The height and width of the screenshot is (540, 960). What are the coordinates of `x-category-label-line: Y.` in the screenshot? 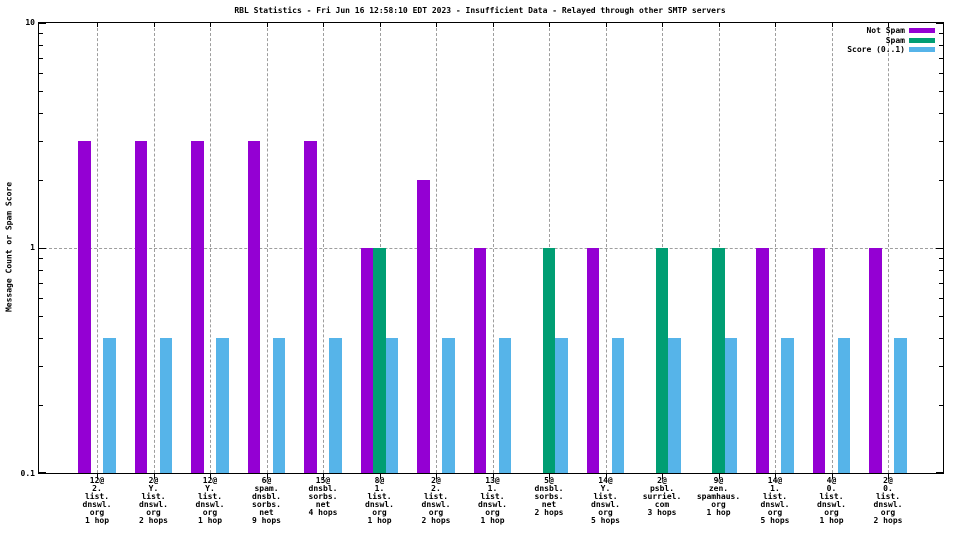 It's located at (153, 488).